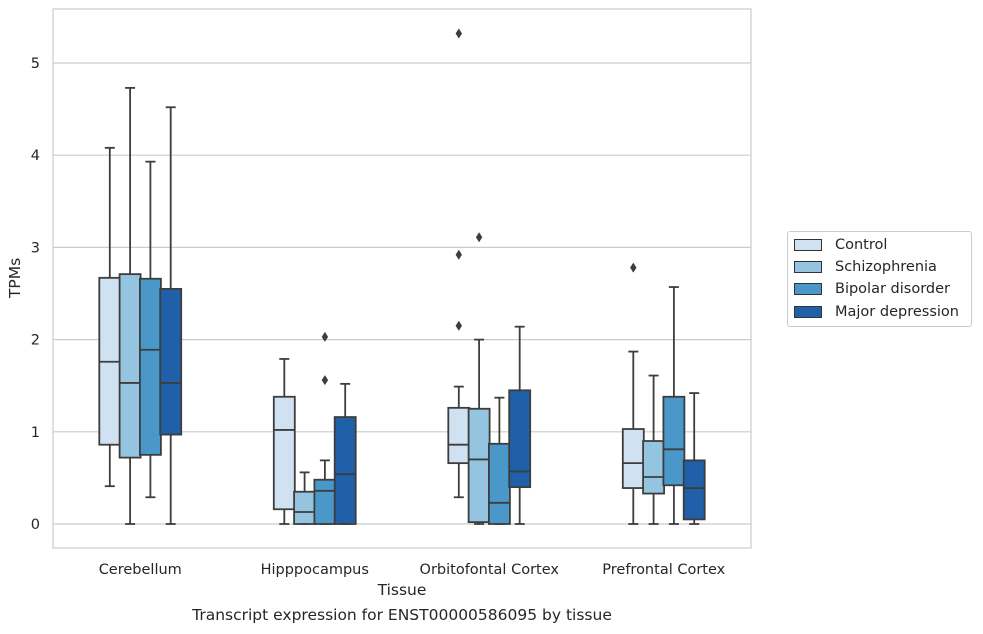  Describe the element at coordinates (35, 525) in the screenshot. I see `y-tick-label: 0` at that location.